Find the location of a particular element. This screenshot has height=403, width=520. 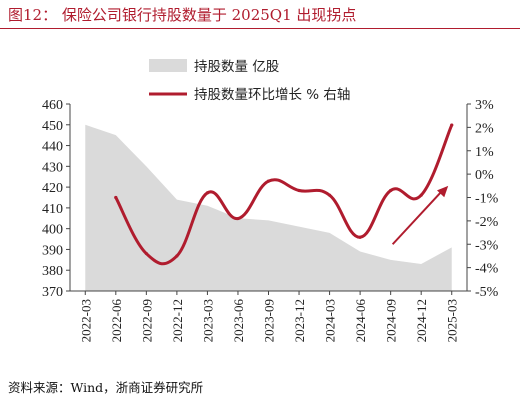

x-tick-label: 2025-03 is located at coordinates (452, 320).